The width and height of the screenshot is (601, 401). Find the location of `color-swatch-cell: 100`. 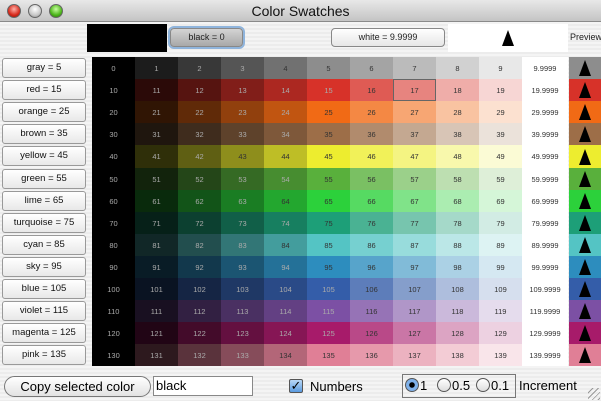

color-swatch-cell: 100 is located at coordinates (113, 289).